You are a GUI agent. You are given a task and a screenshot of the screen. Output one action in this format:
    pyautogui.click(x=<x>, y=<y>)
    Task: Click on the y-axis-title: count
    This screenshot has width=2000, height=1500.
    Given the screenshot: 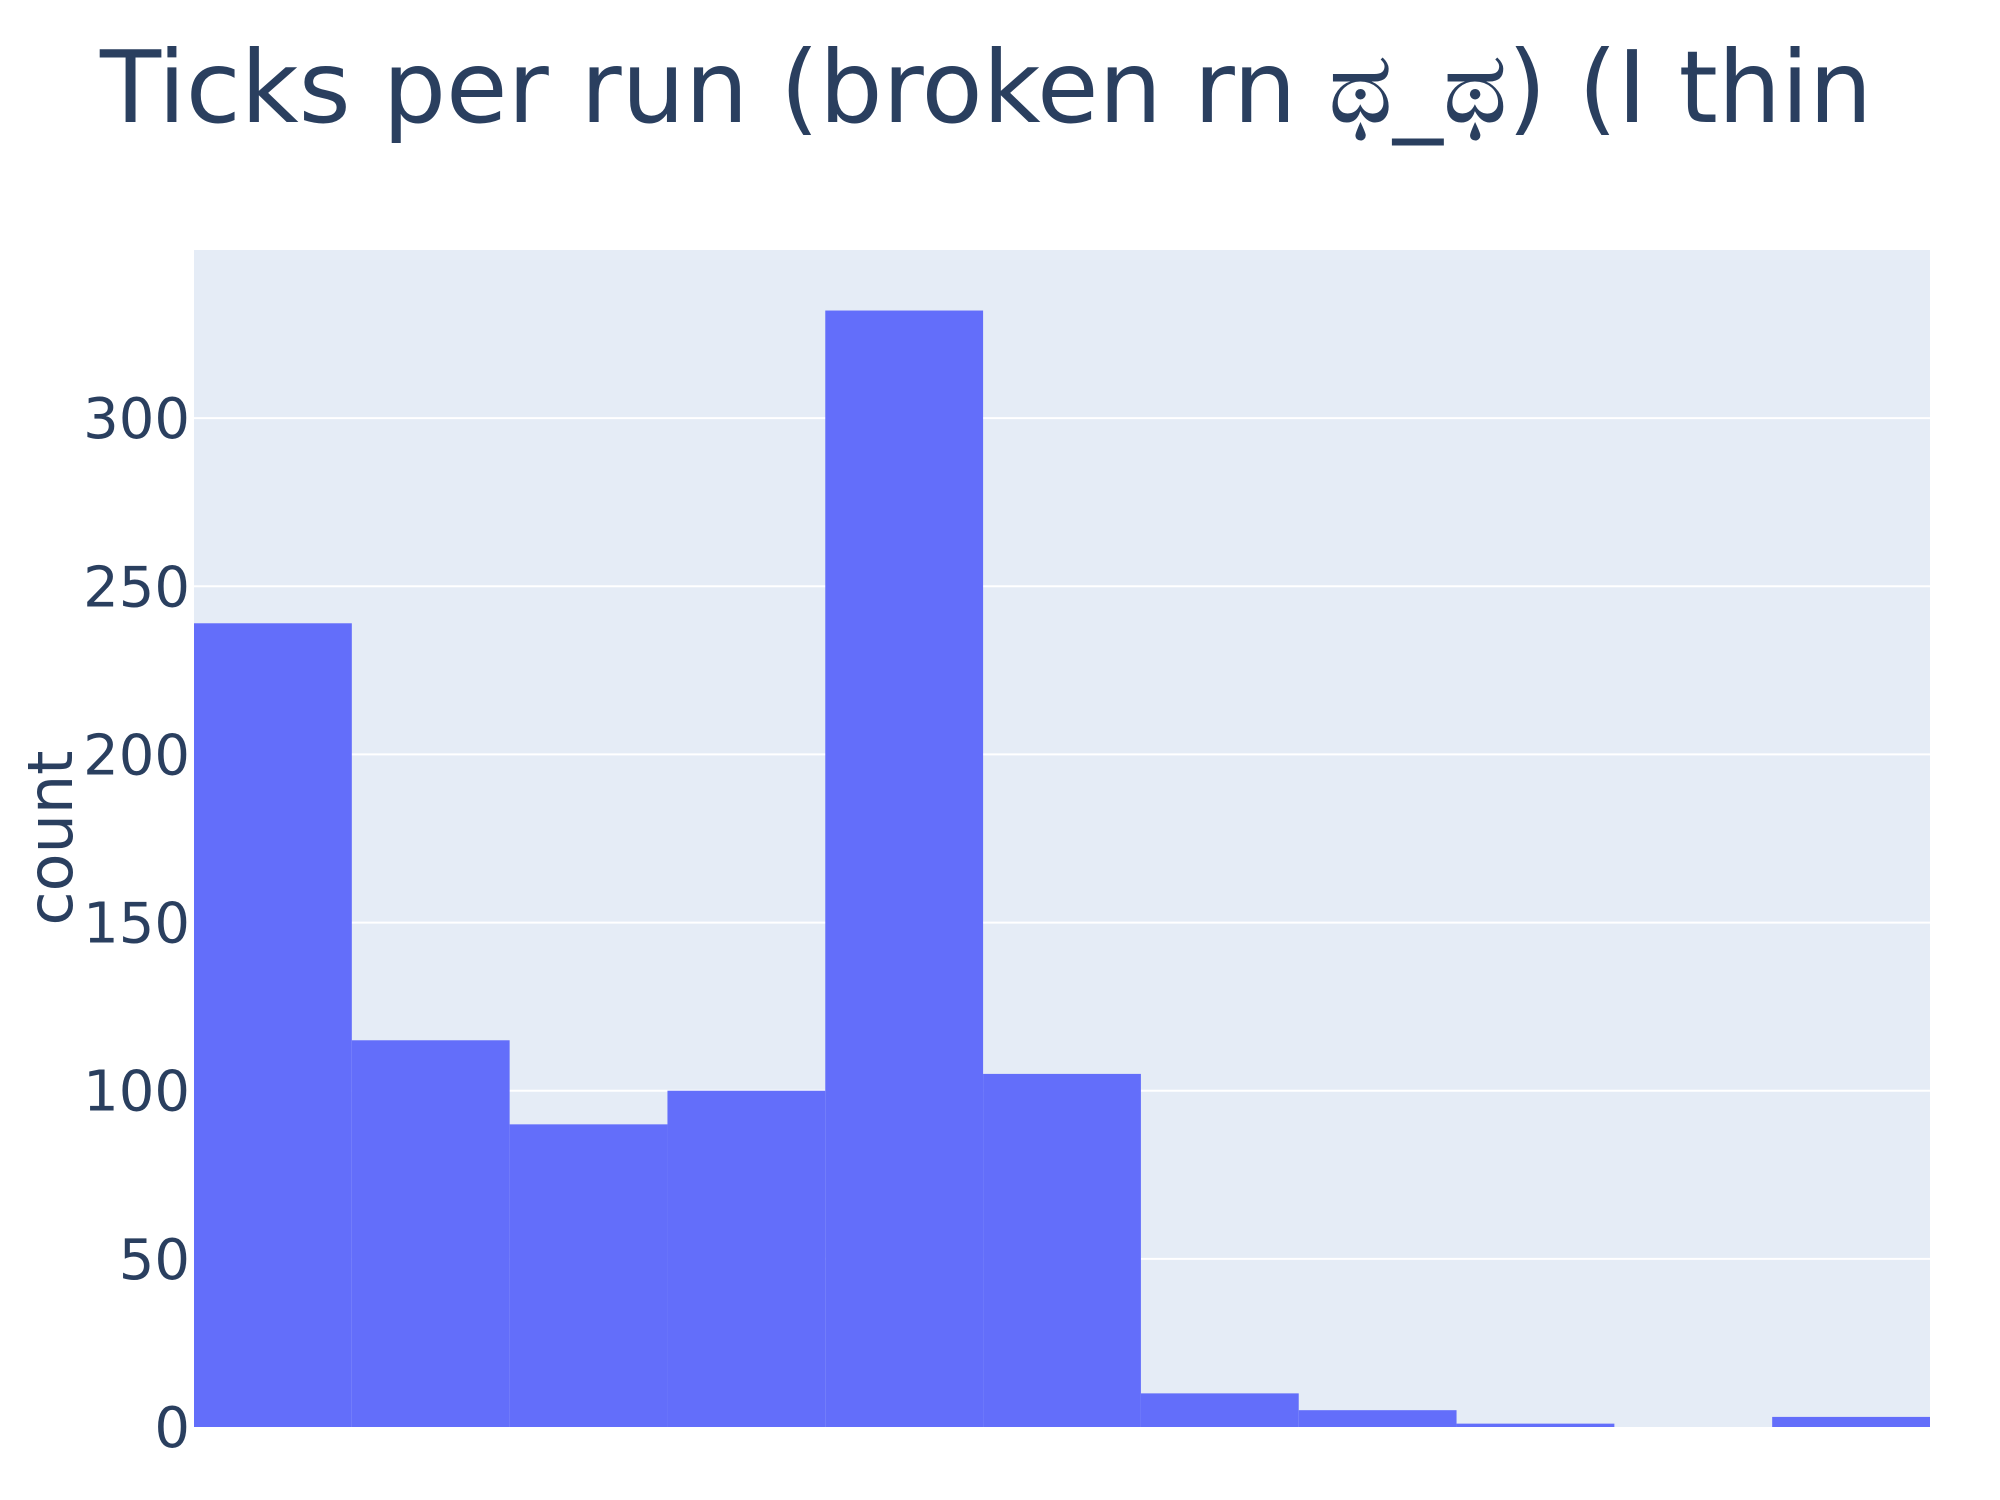 What is the action you would take?
    pyautogui.click(x=50, y=838)
    